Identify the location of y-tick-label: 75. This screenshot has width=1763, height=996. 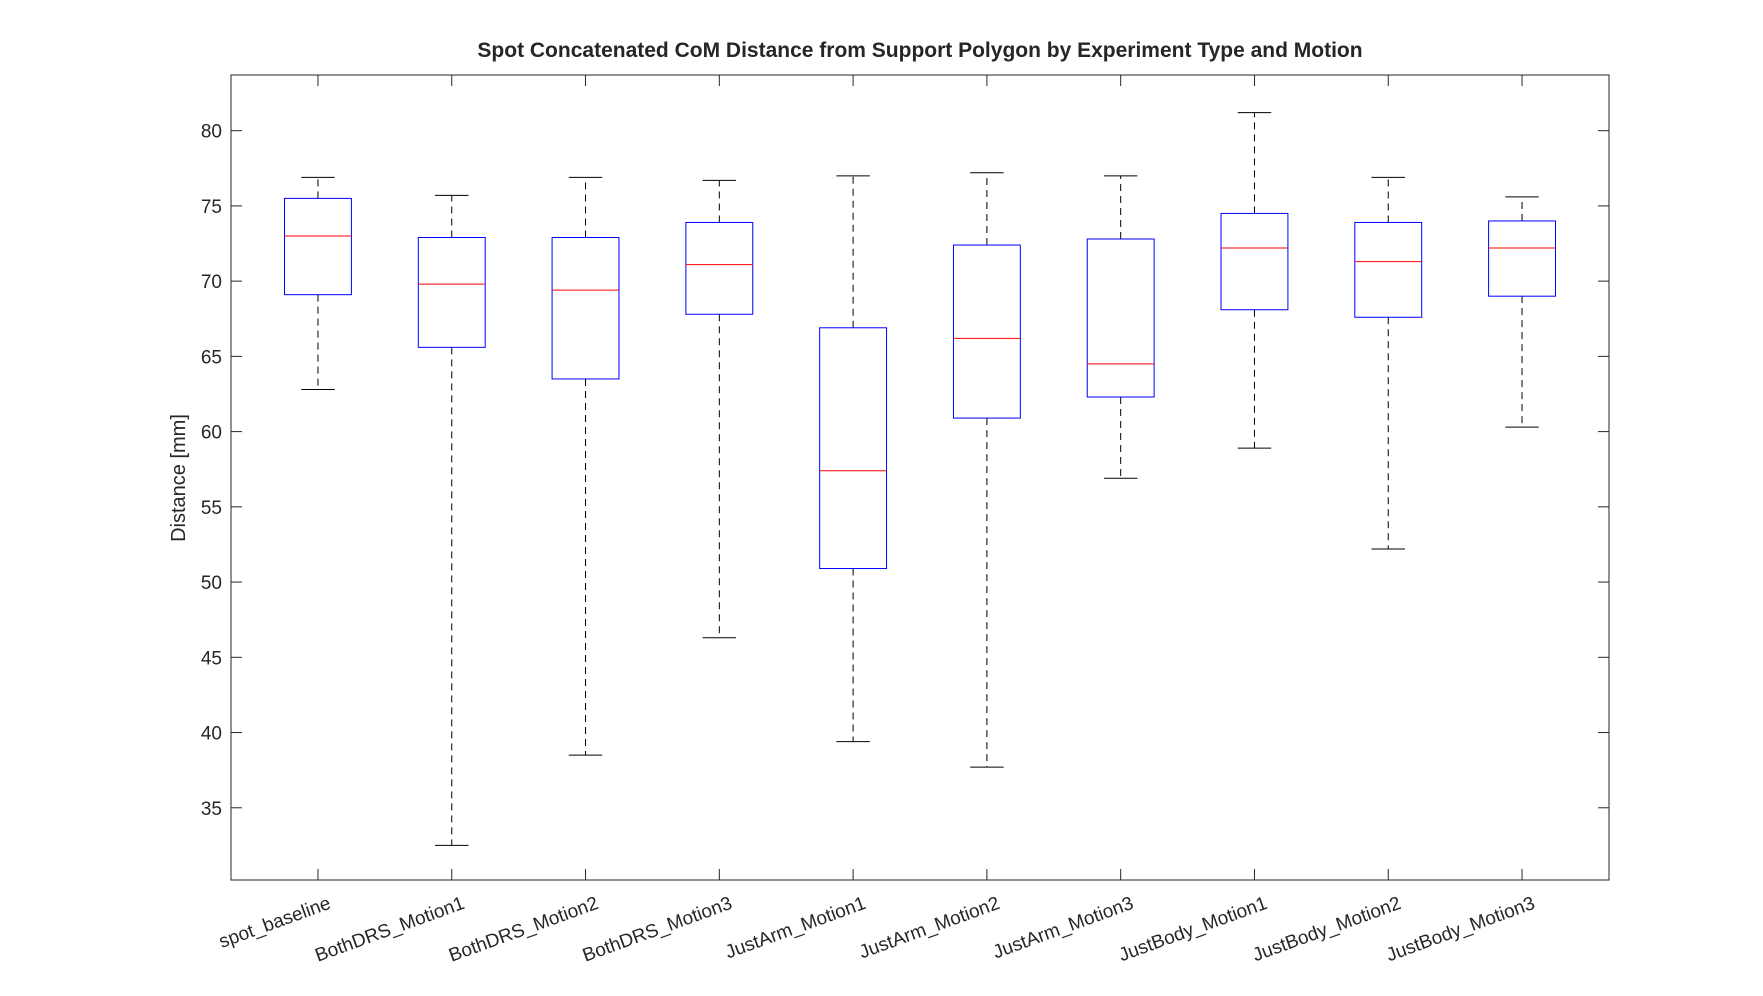
(211, 207).